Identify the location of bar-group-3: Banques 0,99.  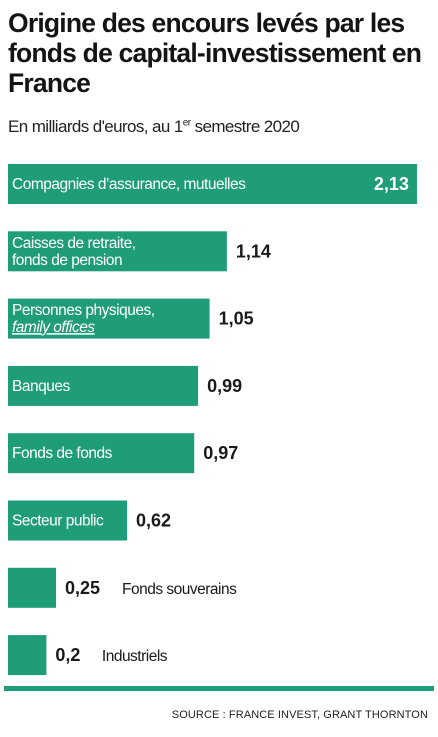
(125, 385).